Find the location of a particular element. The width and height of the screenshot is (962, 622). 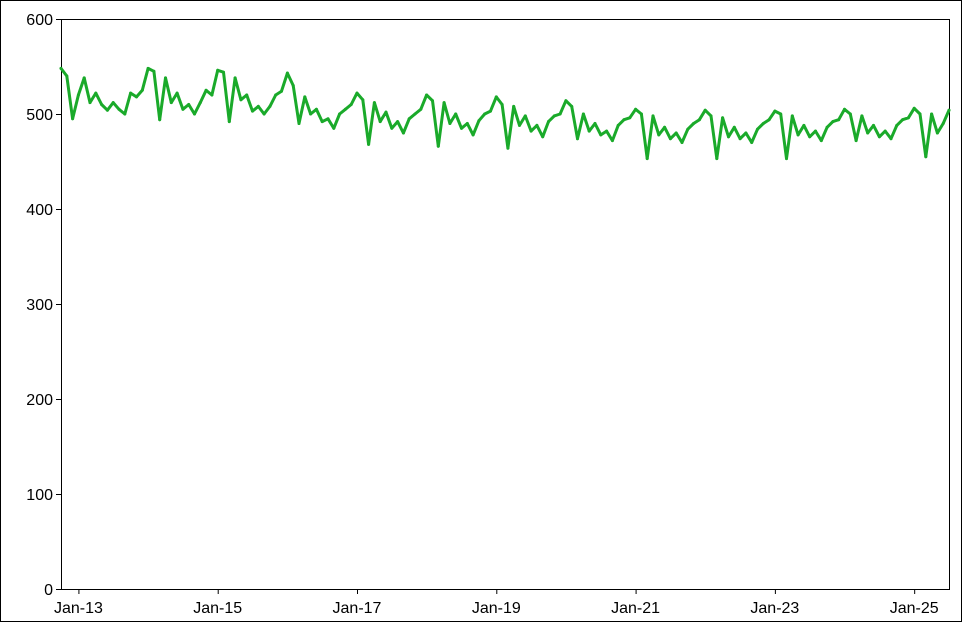

x-tick-label: Jan-23 is located at coordinates (774, 608).